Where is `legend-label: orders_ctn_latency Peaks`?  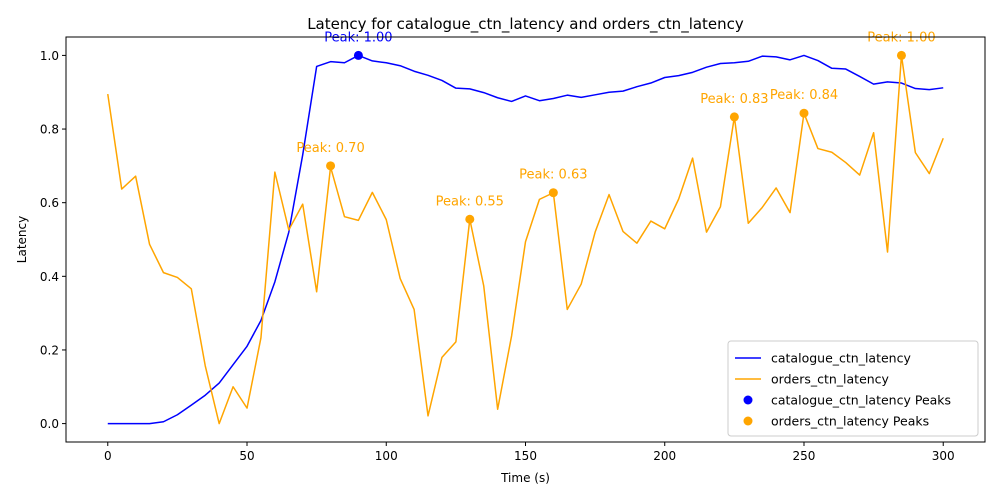 legend-label: orders_ctn_latency Peaks is located at coordinates (850, 421).